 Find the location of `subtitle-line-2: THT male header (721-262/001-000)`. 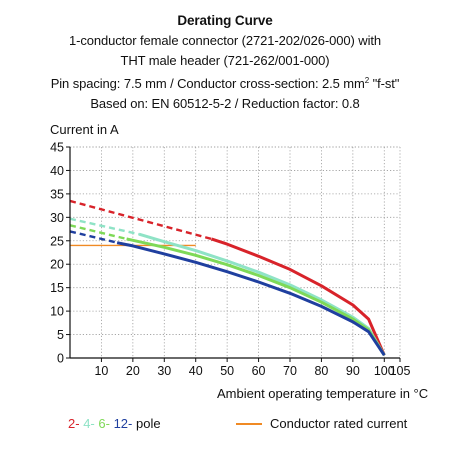

subtitle-line-2: THT male header (721-262/001-000) is located at coordinates (225, 60).